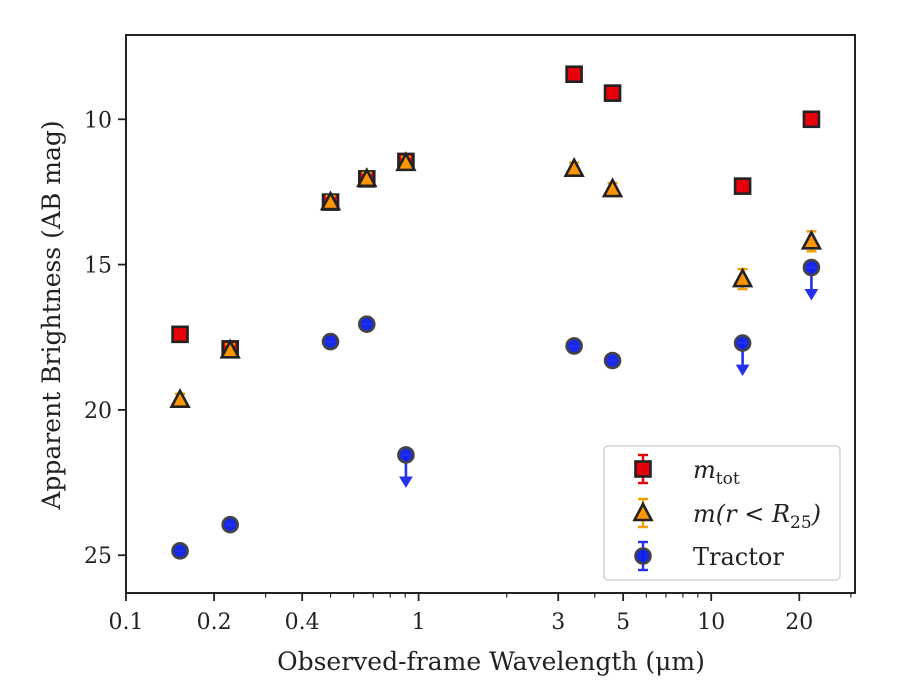  What do you see at coordinates (491, 661) in the screenshot?
I see `x-axis-title: Observed-frame Wavelength (μm)` at bounding box center [491, 661].